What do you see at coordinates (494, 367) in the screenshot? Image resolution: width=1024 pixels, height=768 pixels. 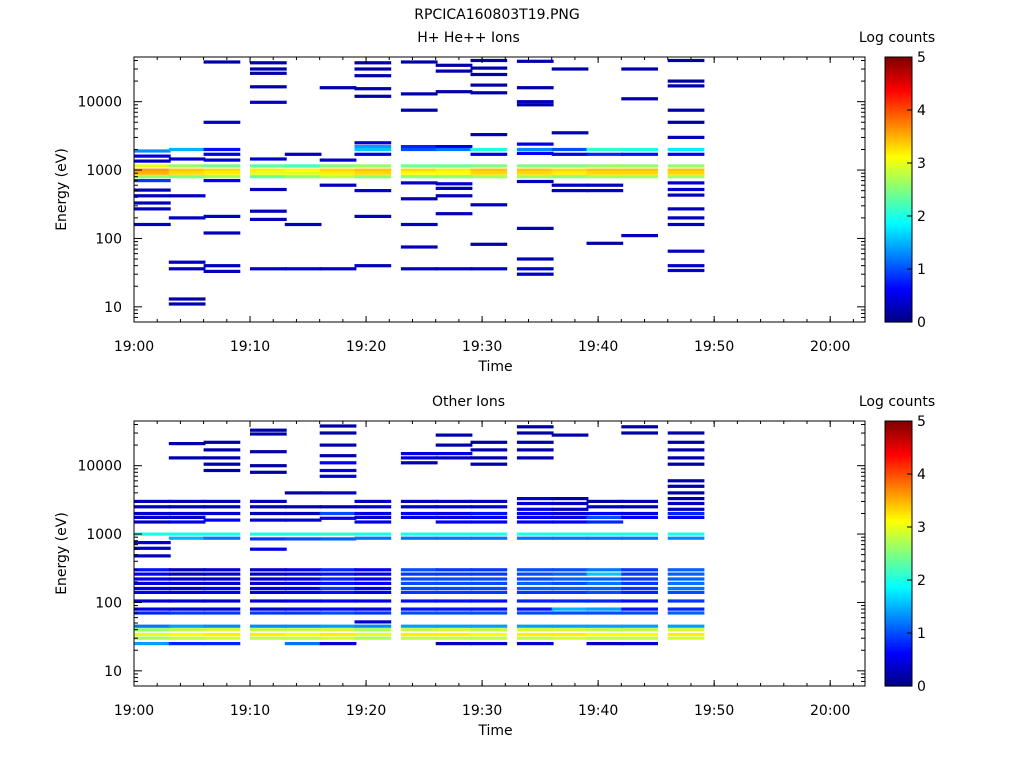 I see `x-axis-label: Time` at bounding box center [494, 367].